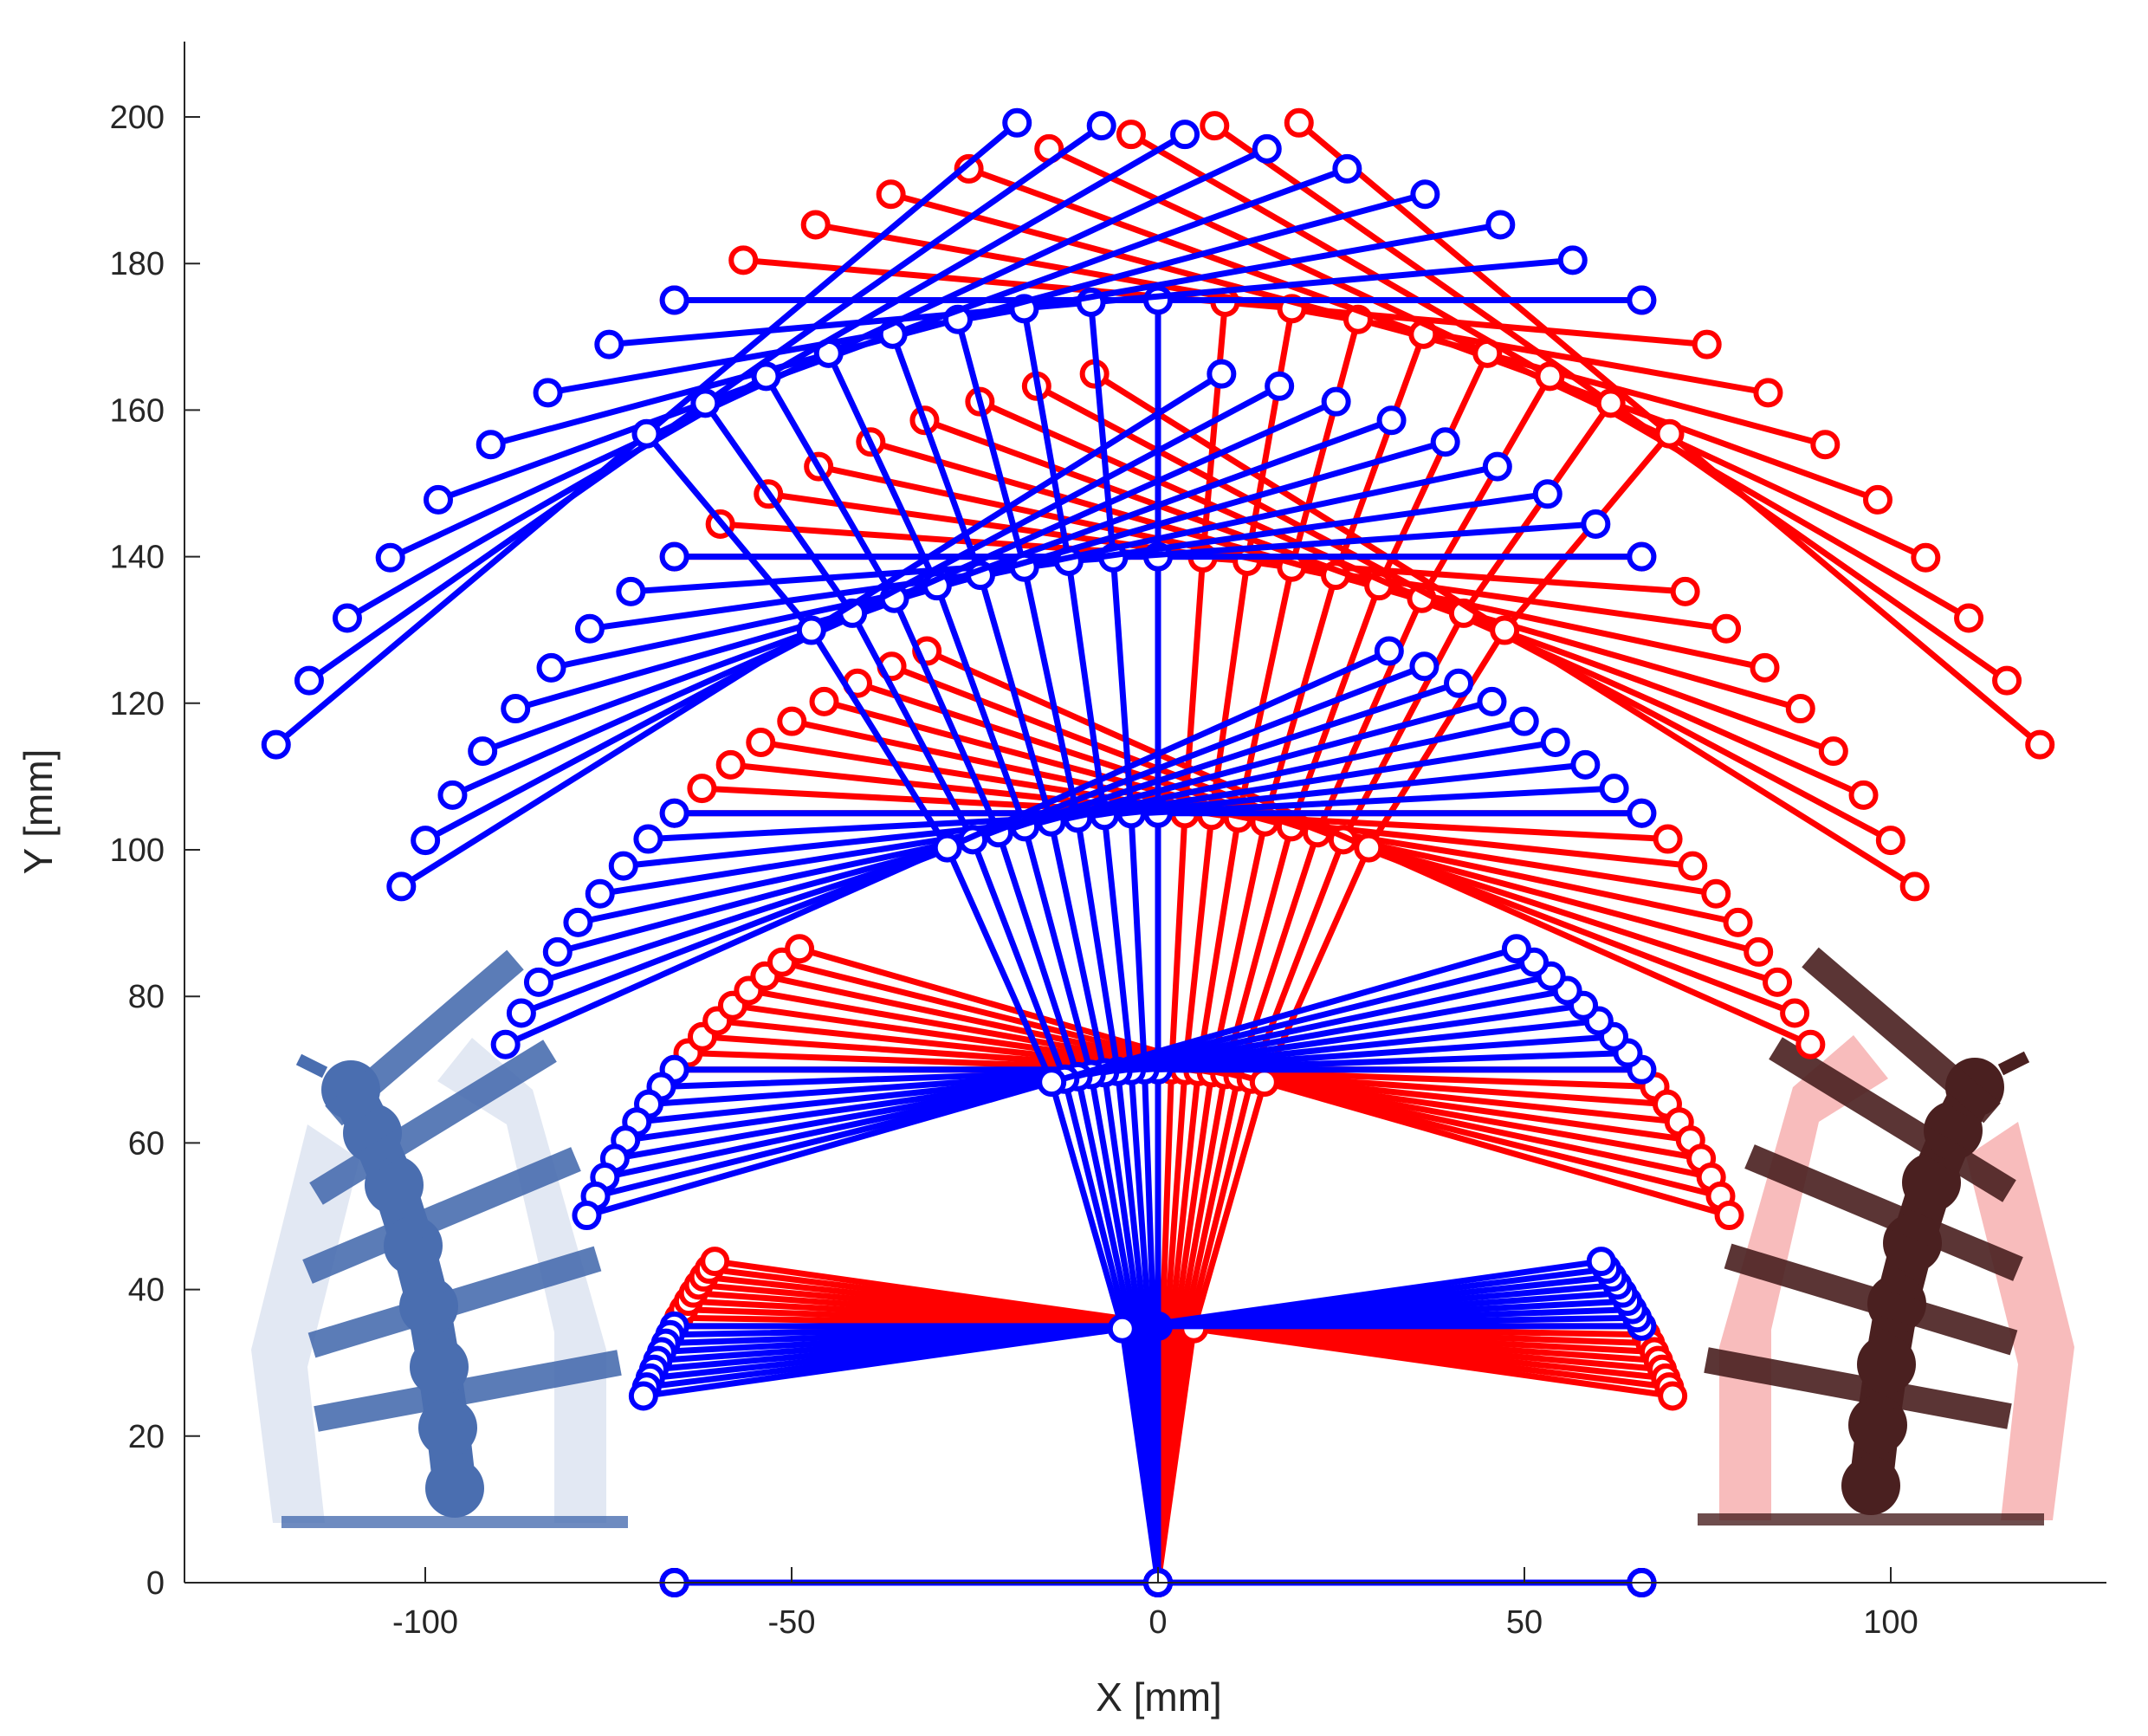 Image resolution: width=2148 pixels, height=1736 pixels. I want to click on y-tick-label: 160, so click(137, 410).